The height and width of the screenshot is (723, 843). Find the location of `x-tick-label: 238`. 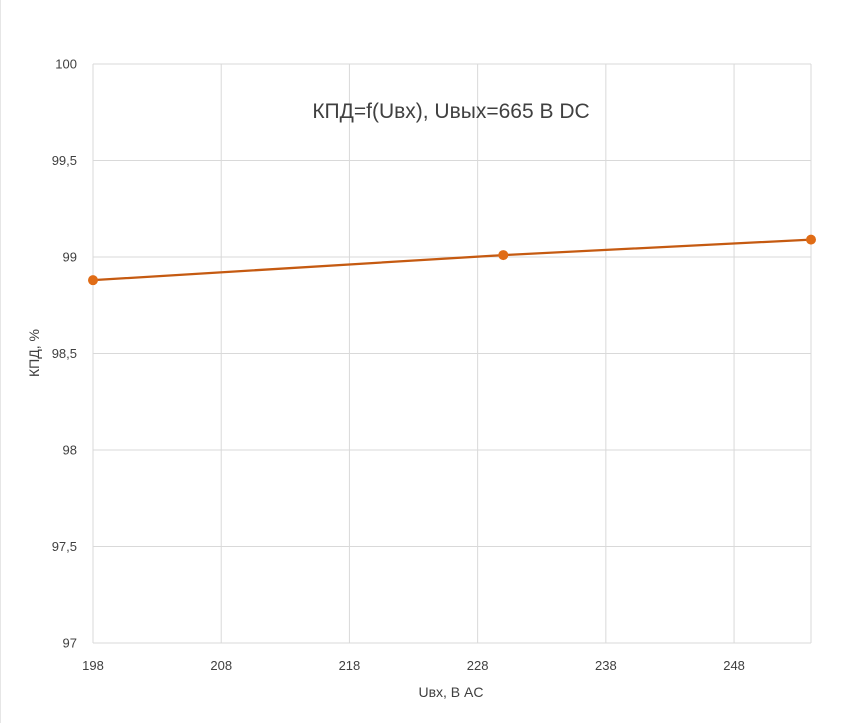

x-tick-label: 238 is located at coordinates (606, 665).